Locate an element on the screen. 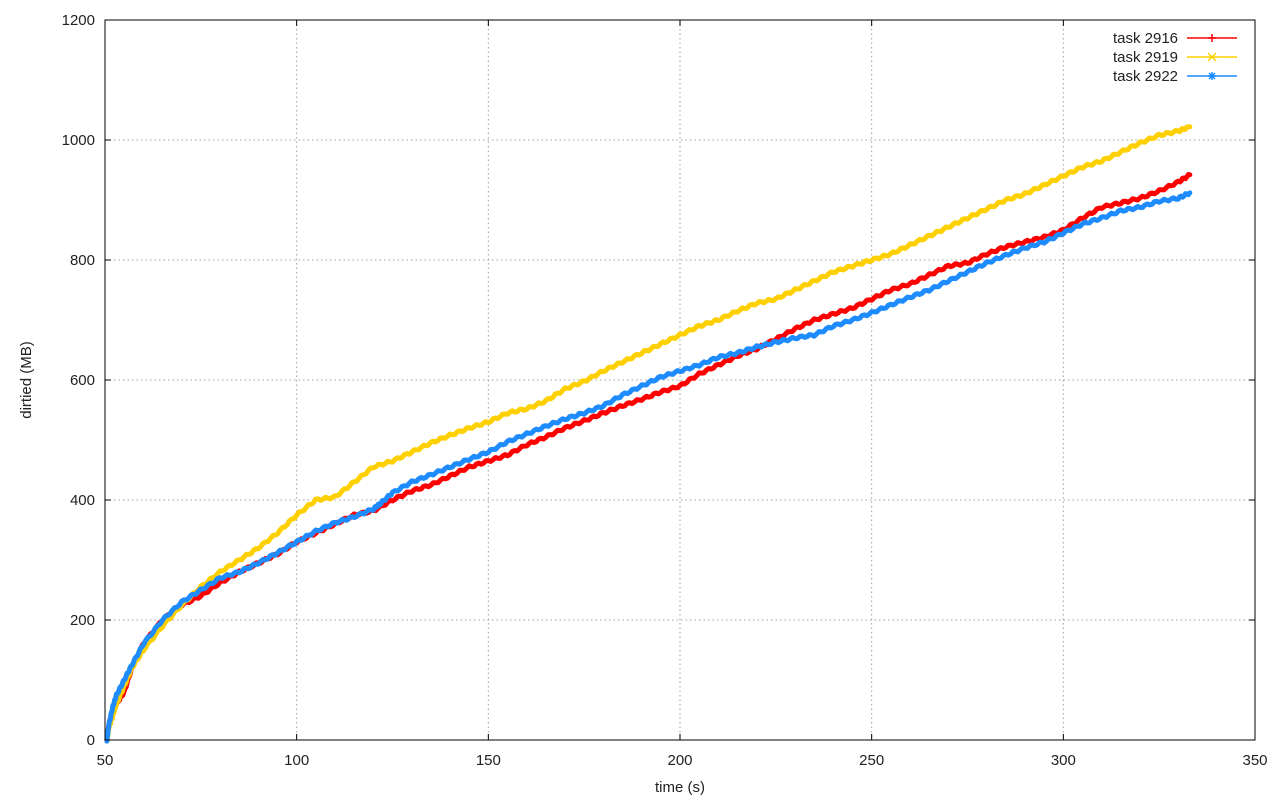  y-tick-label: 600 is located at coordinates (82, 380).